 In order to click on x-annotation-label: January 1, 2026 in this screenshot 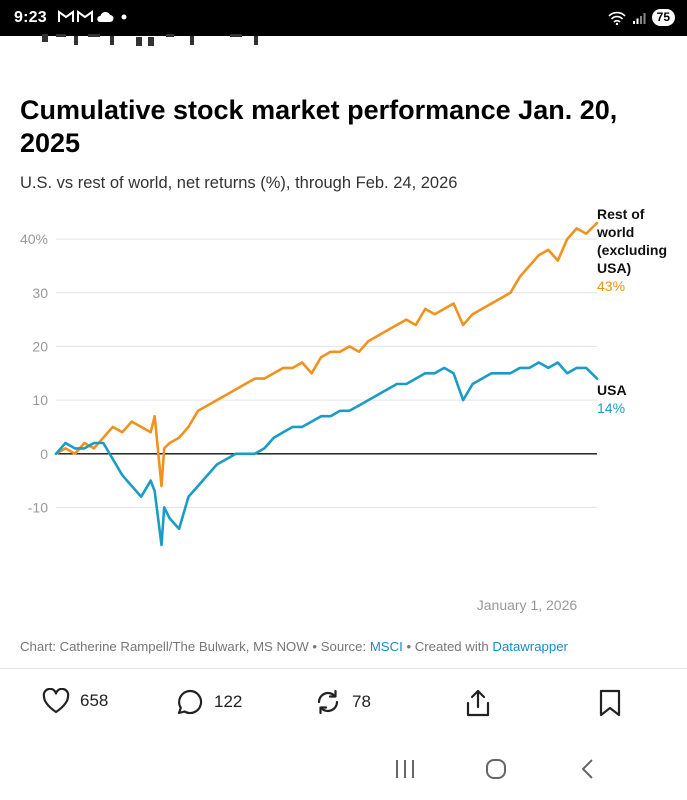, I will do `click(527, 605)`.